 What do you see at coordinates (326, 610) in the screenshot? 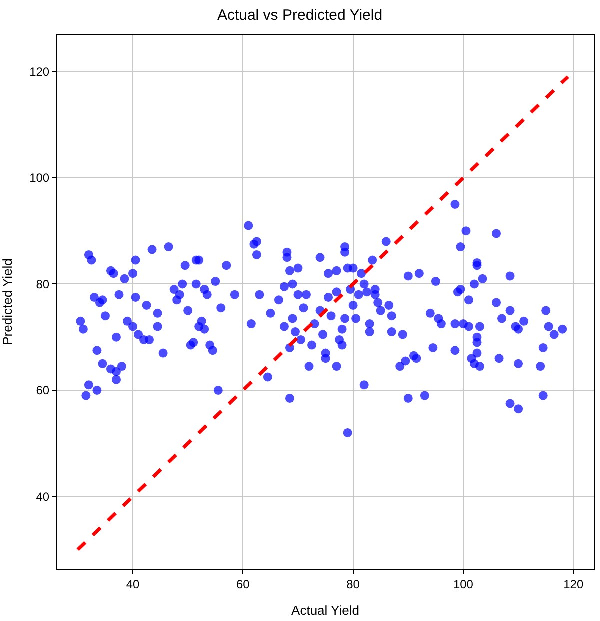
I see `x-axis-title: Actual Yield` at bounding box center [326, 610].